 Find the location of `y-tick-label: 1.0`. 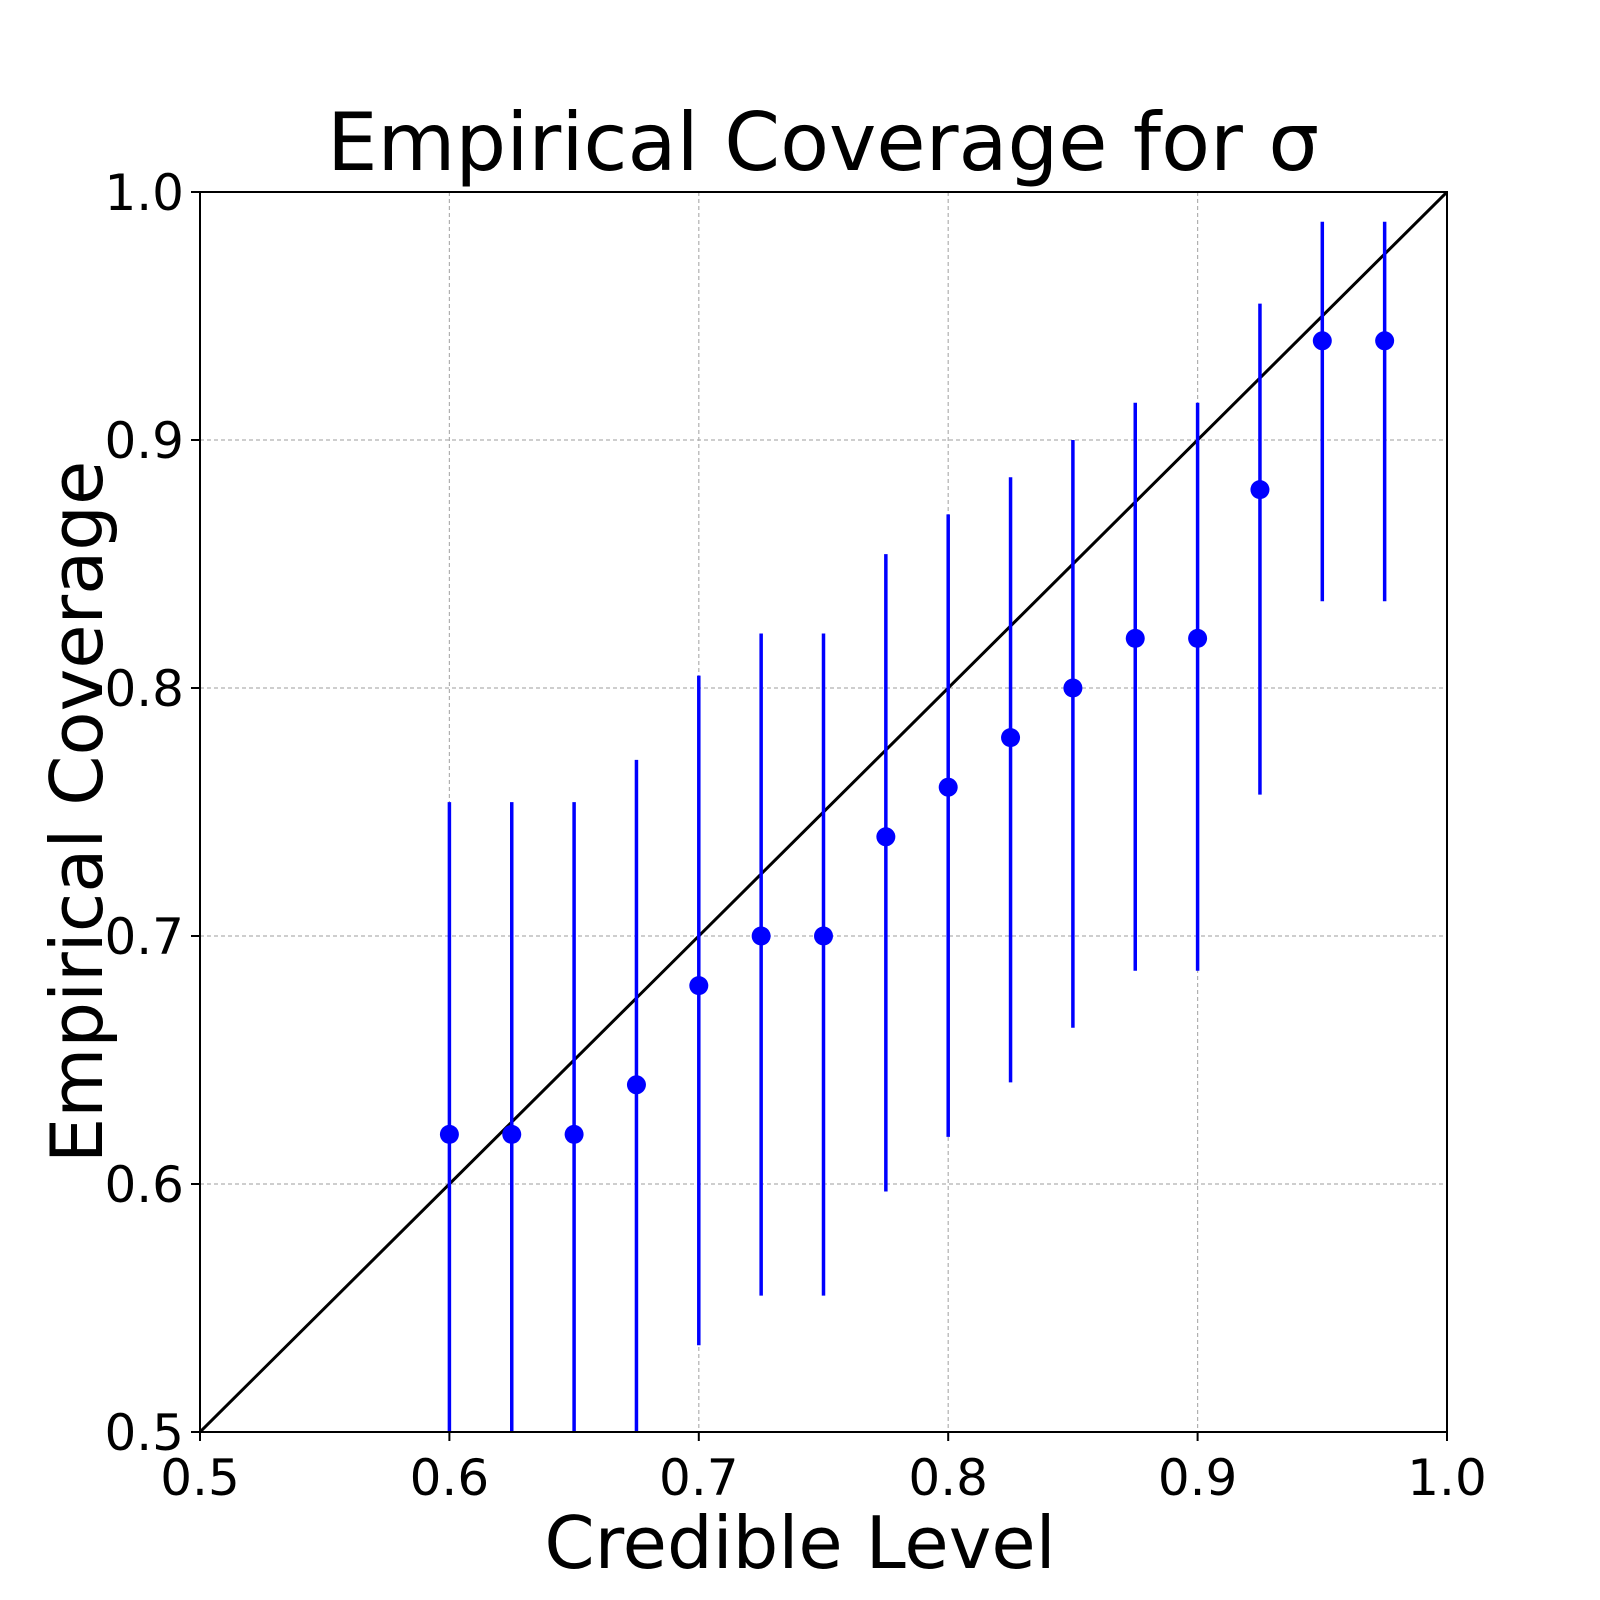

y-tick-label: 1.0 is located at coordinates (144, 193).